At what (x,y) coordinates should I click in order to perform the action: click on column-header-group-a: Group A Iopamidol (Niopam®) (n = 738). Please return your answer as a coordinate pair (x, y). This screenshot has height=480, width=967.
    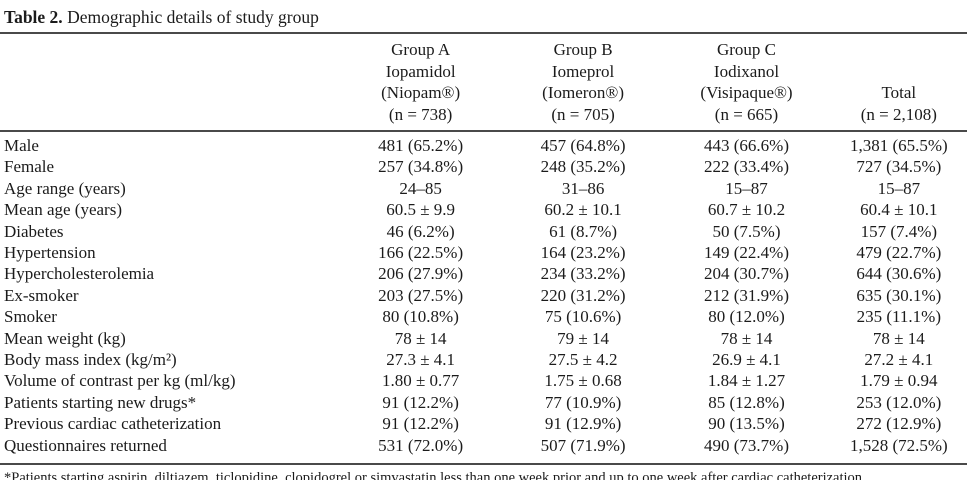
    Looking at the image, I should click on (420, 83).